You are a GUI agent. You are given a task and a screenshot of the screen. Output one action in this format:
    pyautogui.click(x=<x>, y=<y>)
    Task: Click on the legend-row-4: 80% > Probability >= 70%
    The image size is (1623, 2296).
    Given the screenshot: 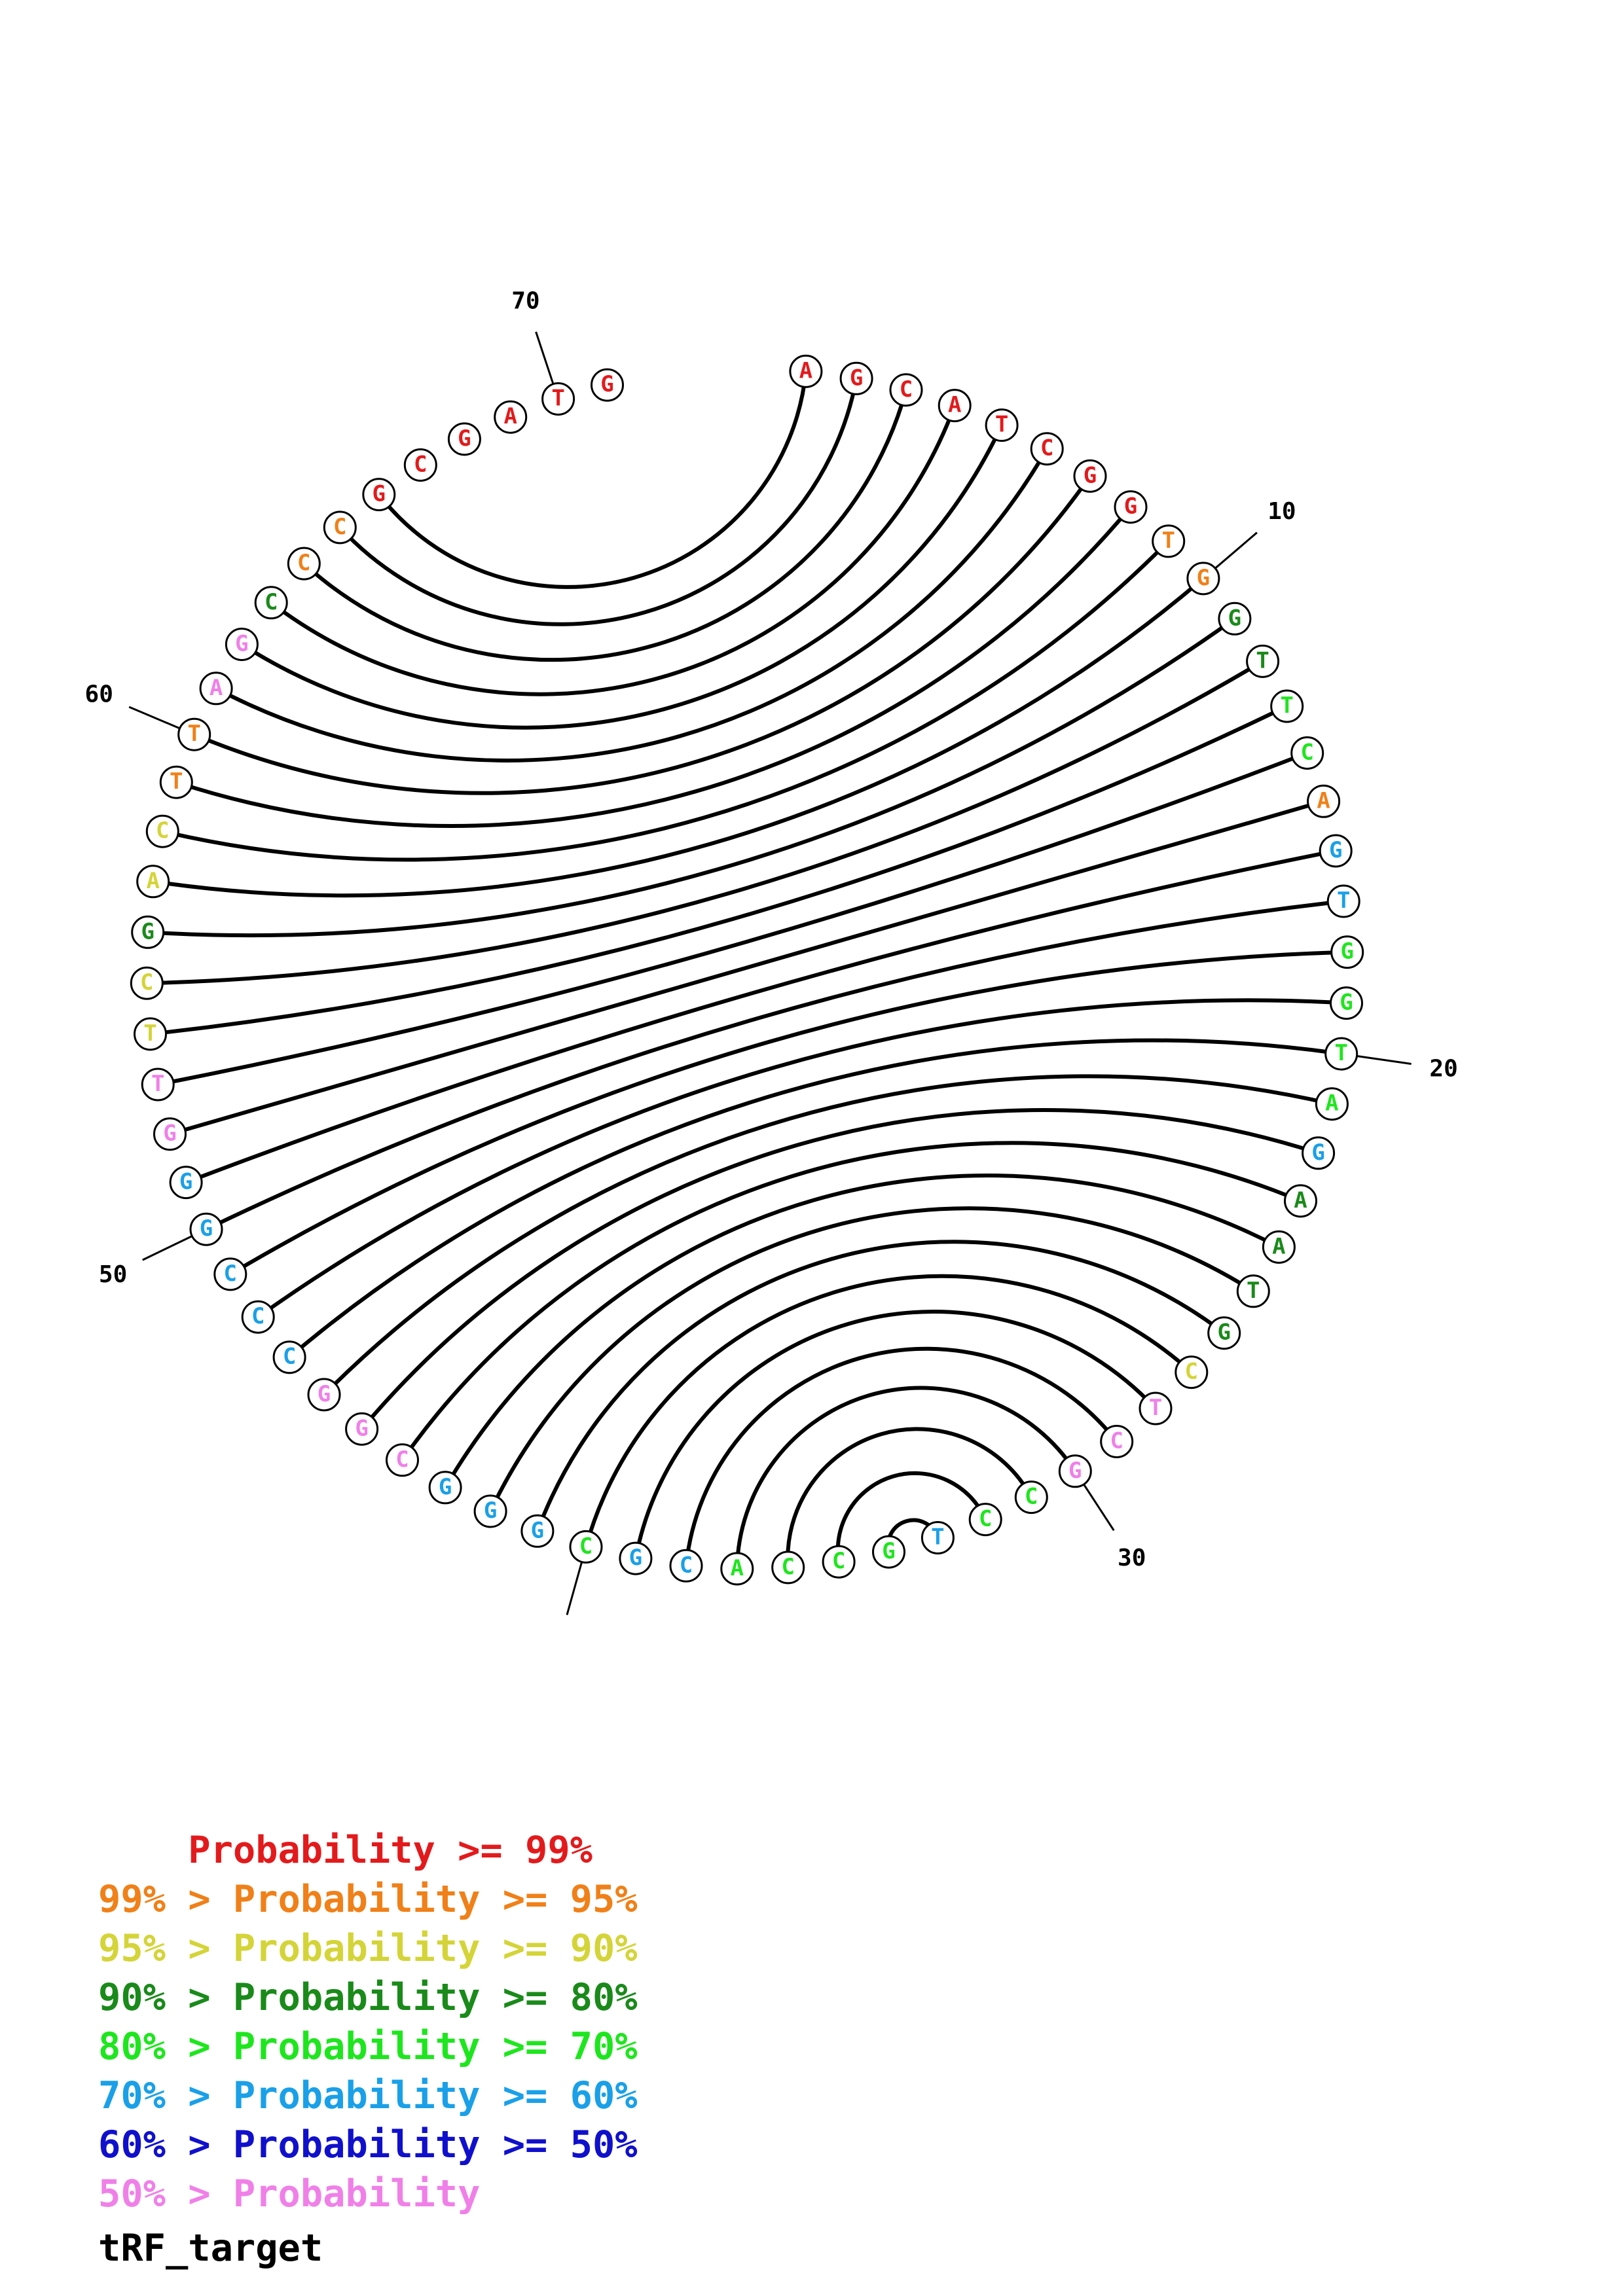 What is the action you would take?
    pyautogui.click(x=368, y=2047)
    